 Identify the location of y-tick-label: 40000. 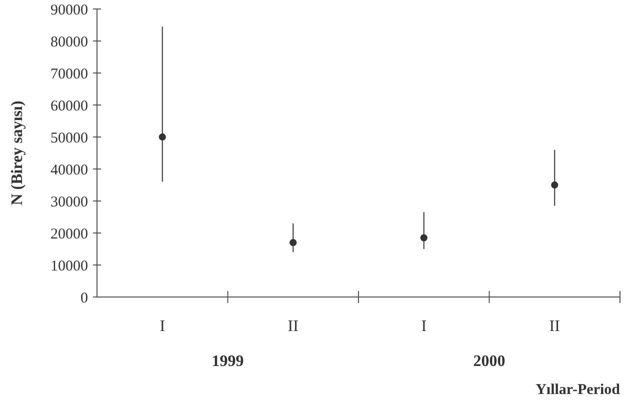
(69, 170).